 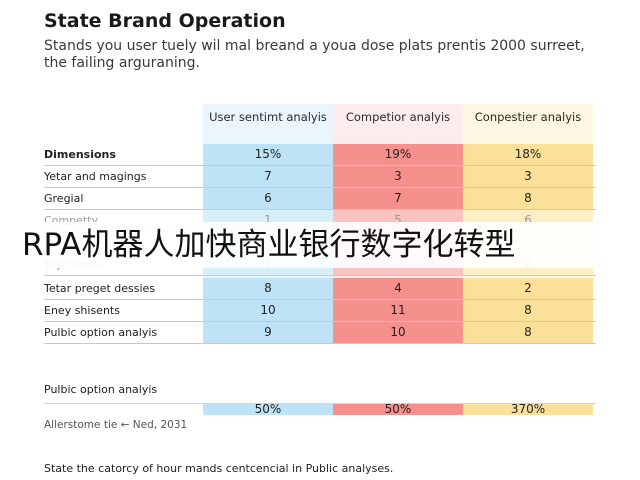 I want to click on table-cell: 6, so click(x=268, y=198).